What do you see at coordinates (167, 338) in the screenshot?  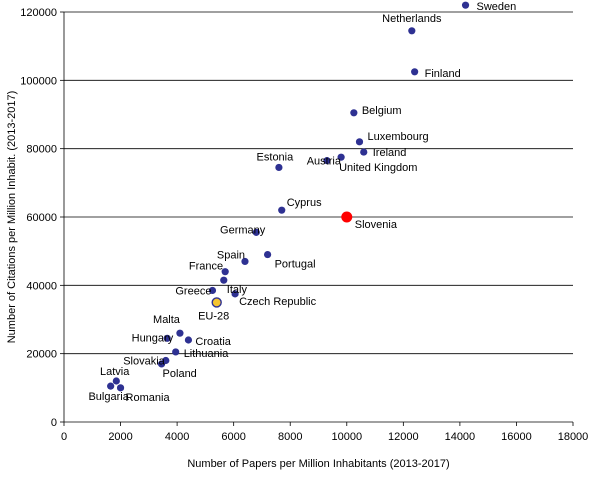 I see `data-point-hungary` at bounding box center [167, 338].